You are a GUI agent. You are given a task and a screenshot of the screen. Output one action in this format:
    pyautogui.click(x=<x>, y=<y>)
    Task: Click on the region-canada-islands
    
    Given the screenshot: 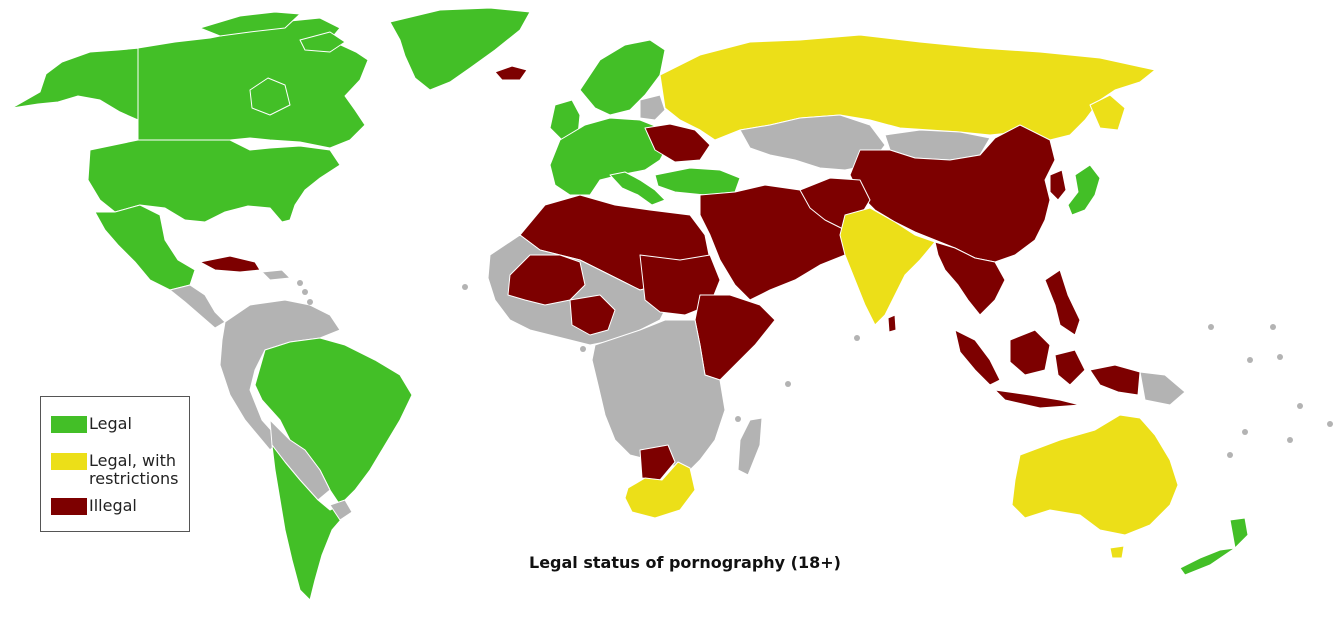 What is the action you would take?
    pyautogui.click(x=272, y=32)
    